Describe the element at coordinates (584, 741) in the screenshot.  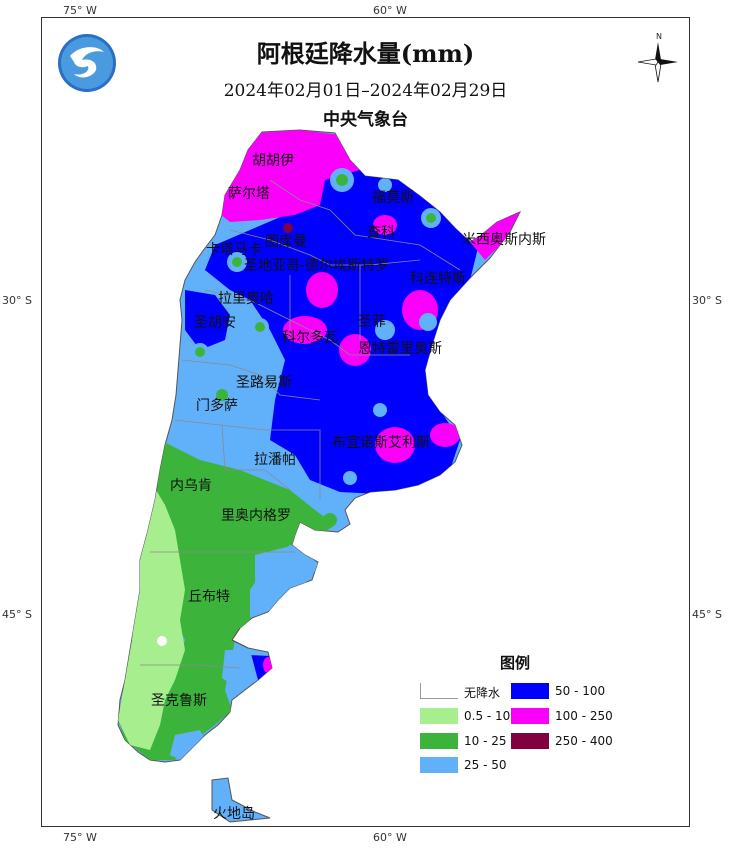
I see `legend-label: 250 - 400` at that location.